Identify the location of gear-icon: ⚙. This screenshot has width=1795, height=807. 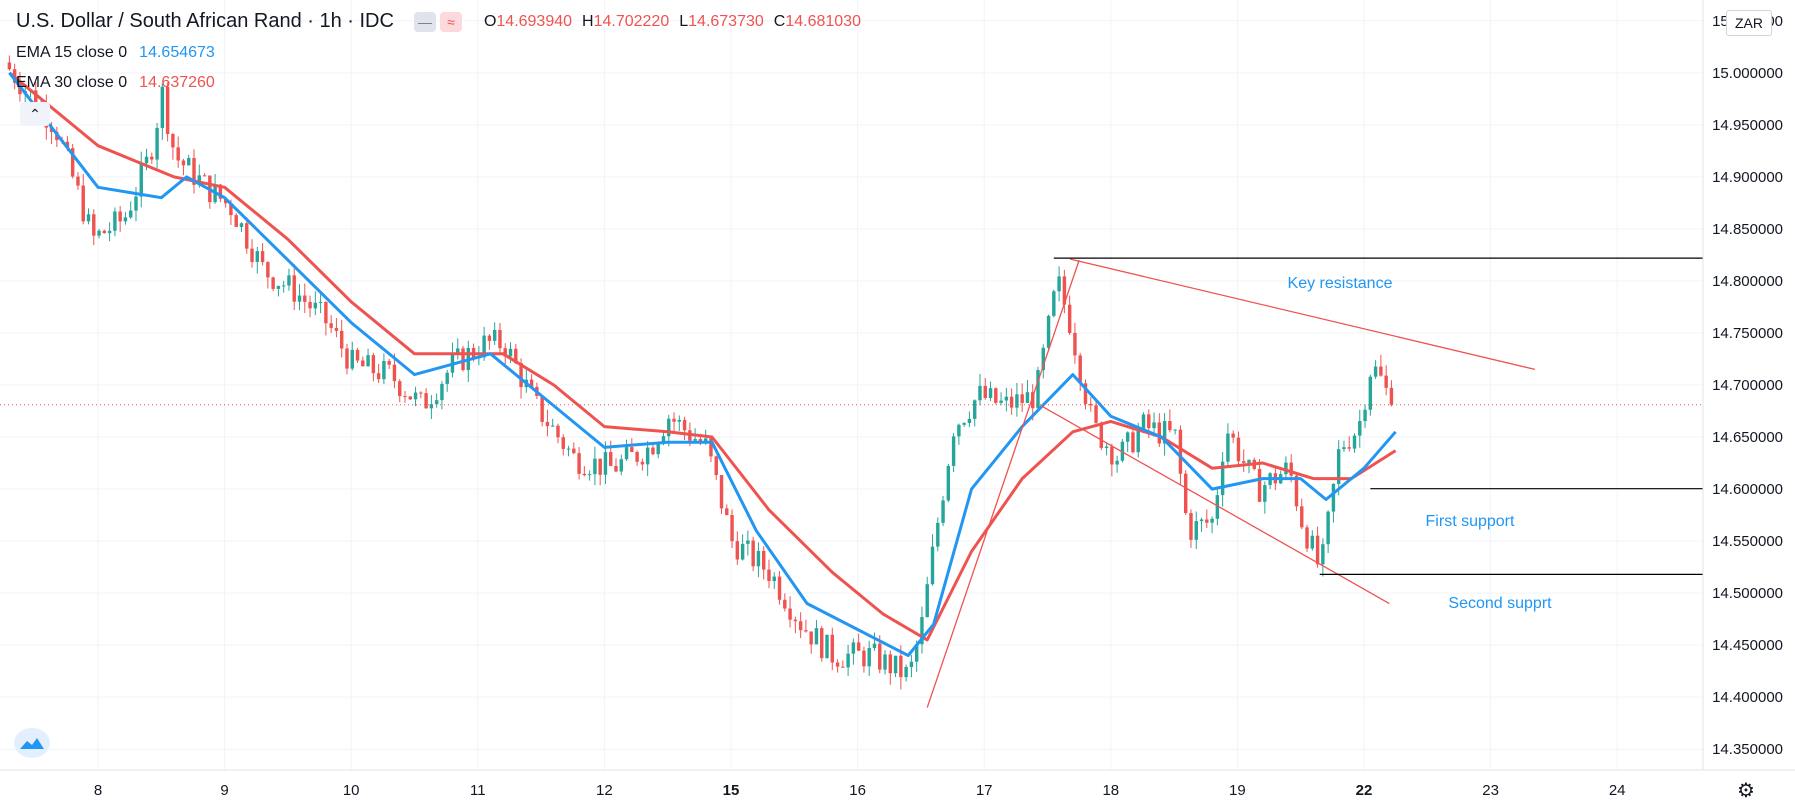
(1746, 791).